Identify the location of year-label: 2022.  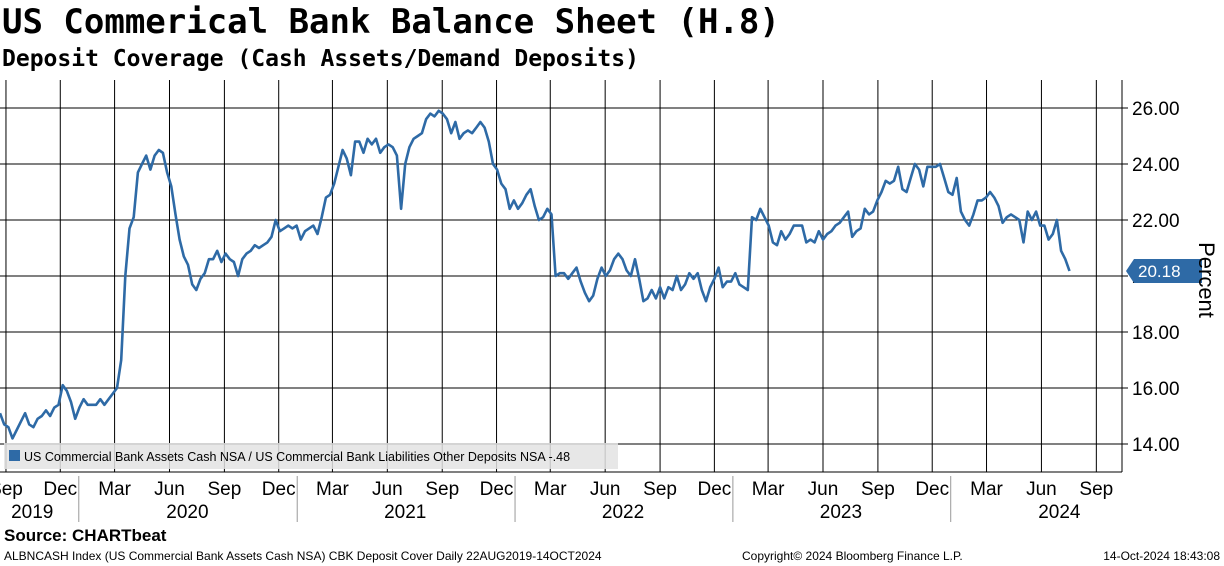
(623, 512).